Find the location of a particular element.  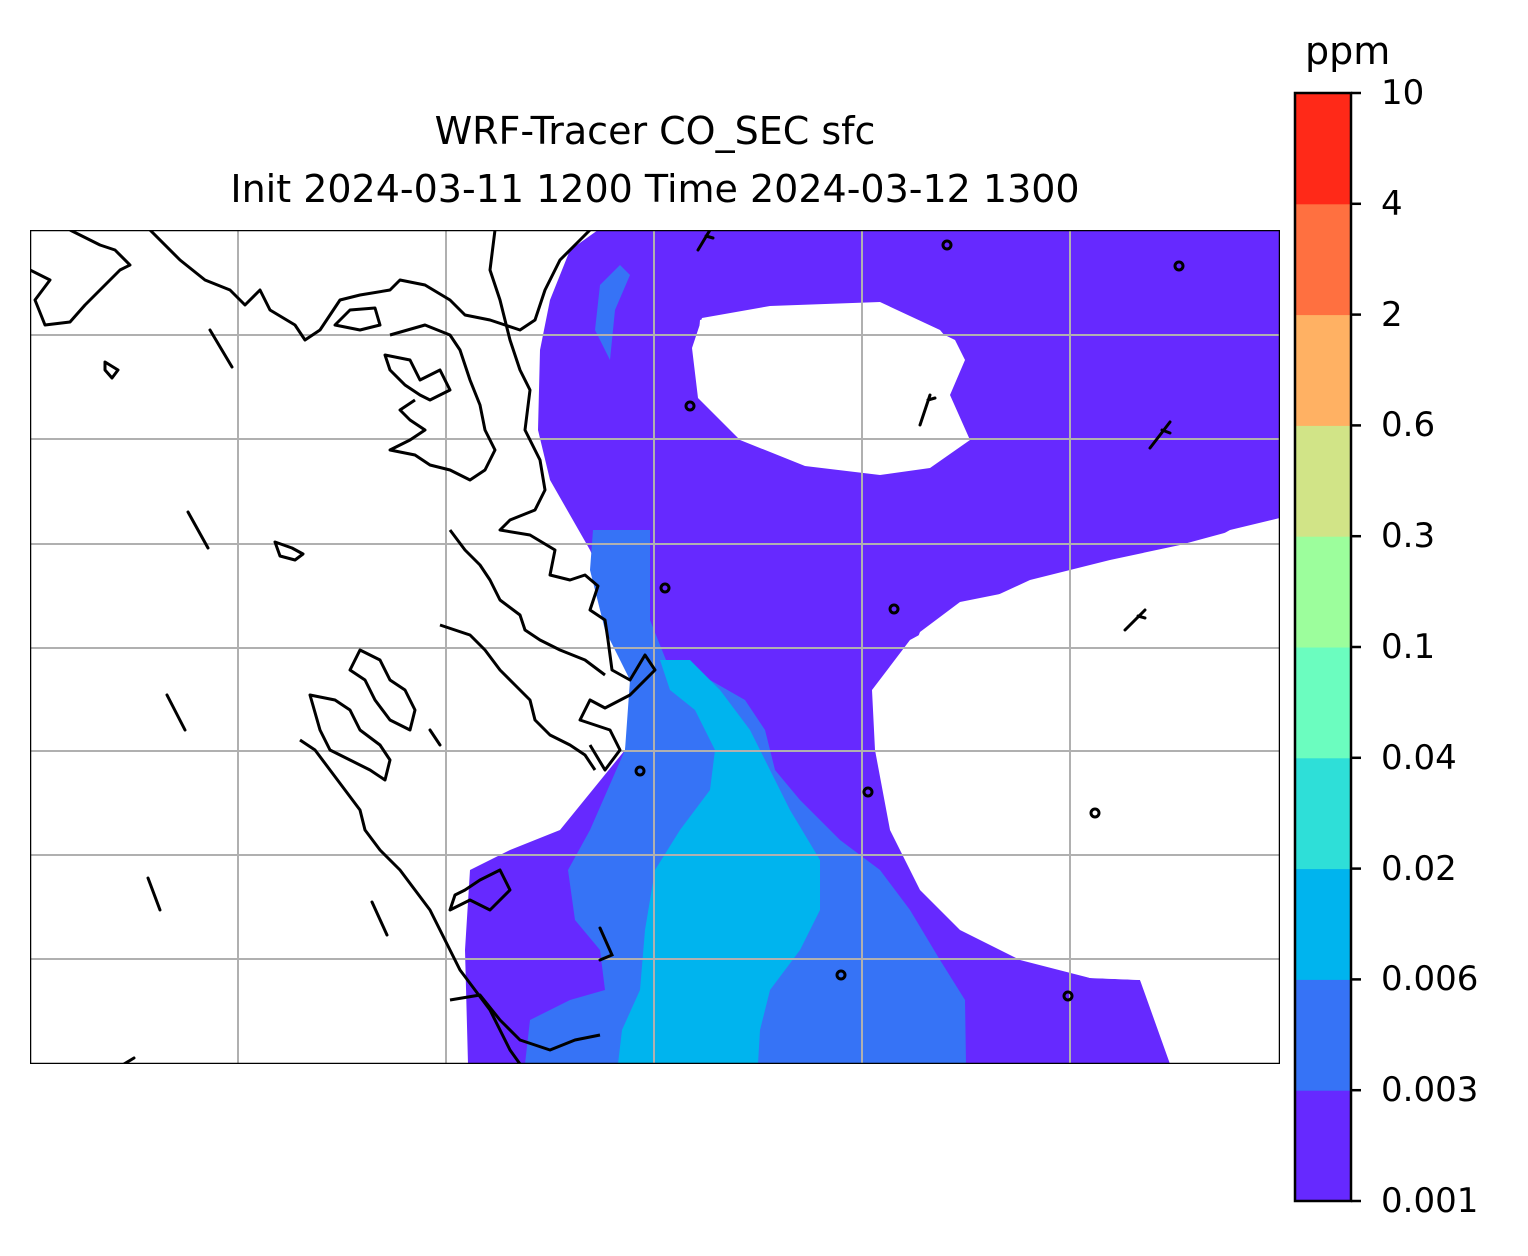

colorbar-tick-label: 10 is located at coordinates (1403, 93).